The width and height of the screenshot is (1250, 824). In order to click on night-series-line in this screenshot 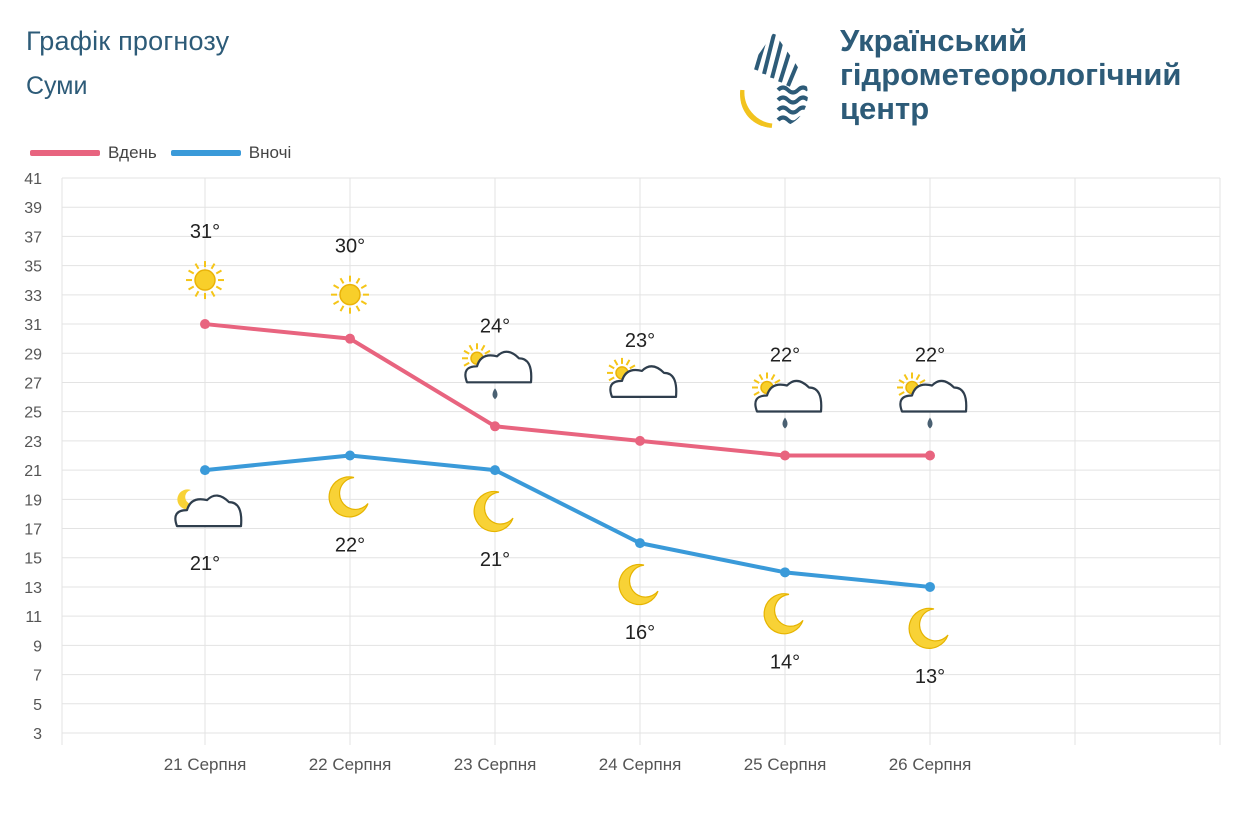, I will do `click(567, 521)`.